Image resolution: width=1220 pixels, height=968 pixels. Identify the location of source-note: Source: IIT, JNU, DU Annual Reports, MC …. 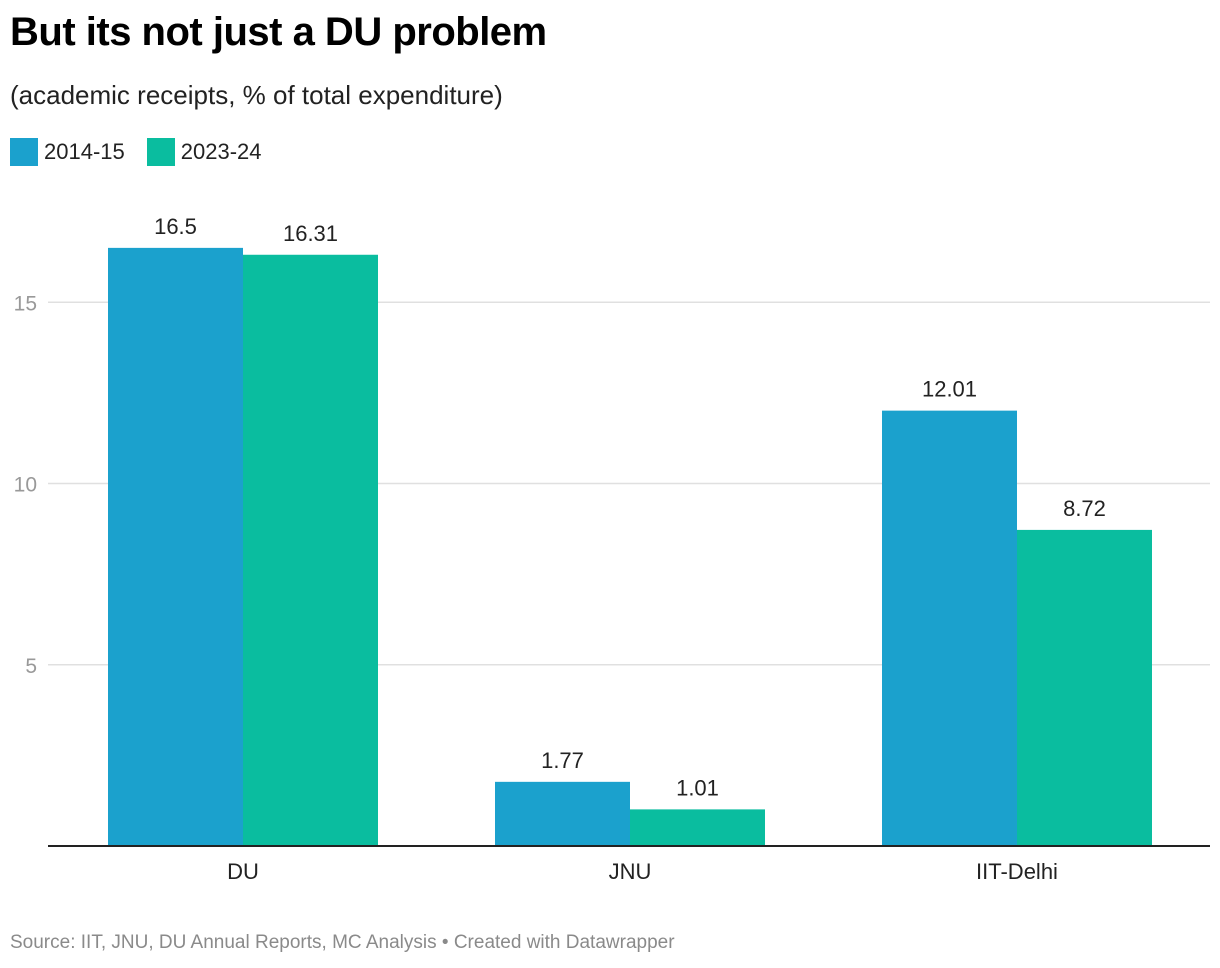
(223, 942).